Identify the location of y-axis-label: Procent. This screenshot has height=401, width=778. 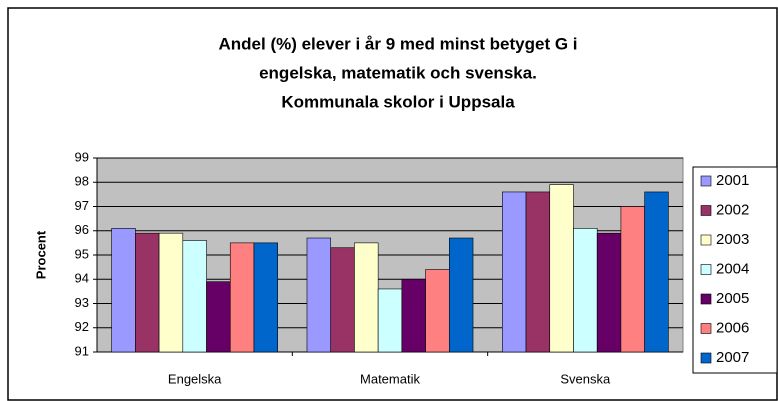
(40, 254).